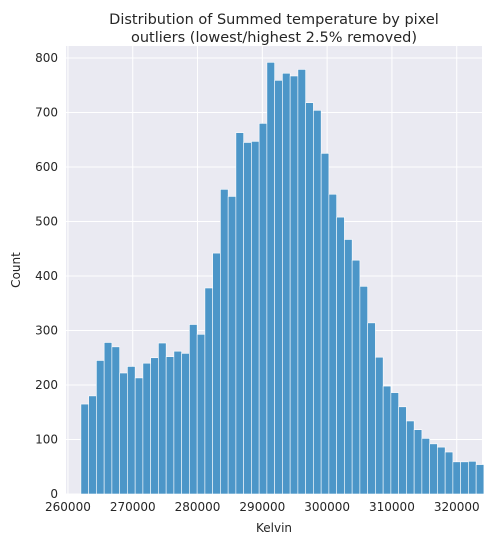 Image resolution: width=490 pixels, height=547 pixels. Describe the element at coordinates (54, 494) in the screenshot. I see `y-tick-label: 0` at that location.